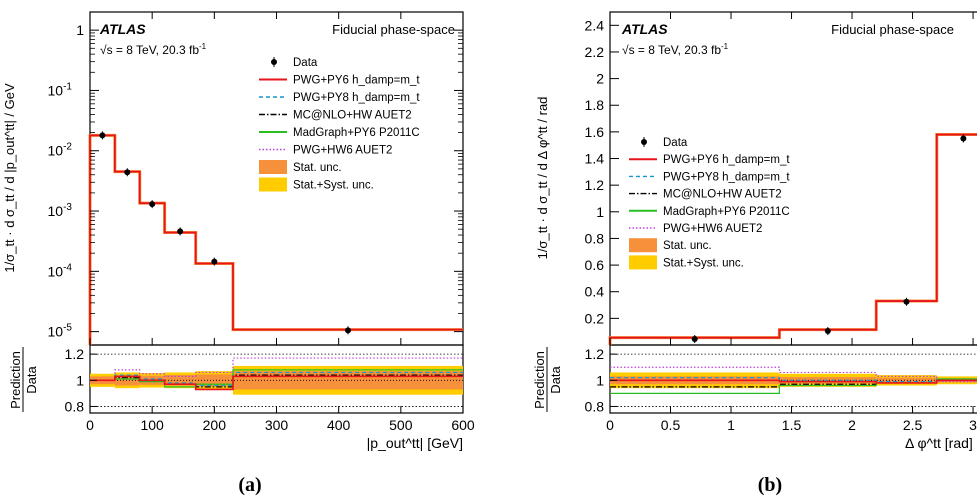 The height and width of the screenshot is (500, 977). What do you see at coordinates (60, 331) in the screenshot?
I see `y-tick-label: 10⁻⁵` at bounding box center [60, 331].